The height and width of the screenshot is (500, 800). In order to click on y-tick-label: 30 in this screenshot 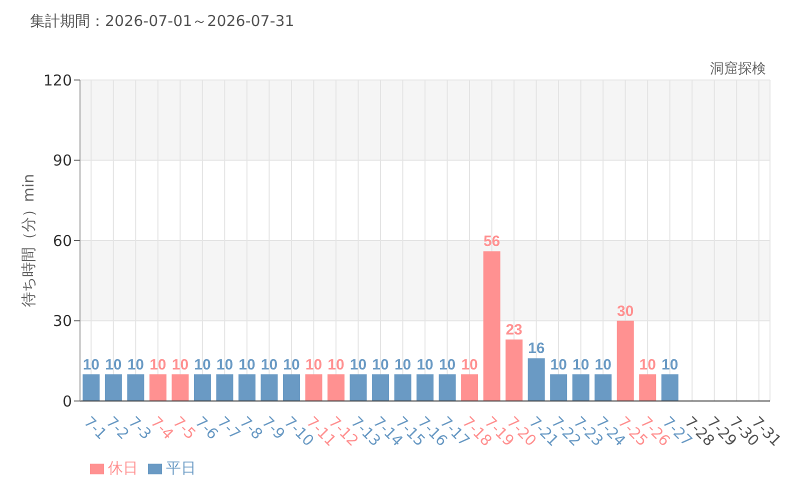, I will do `click(62, 321)`.